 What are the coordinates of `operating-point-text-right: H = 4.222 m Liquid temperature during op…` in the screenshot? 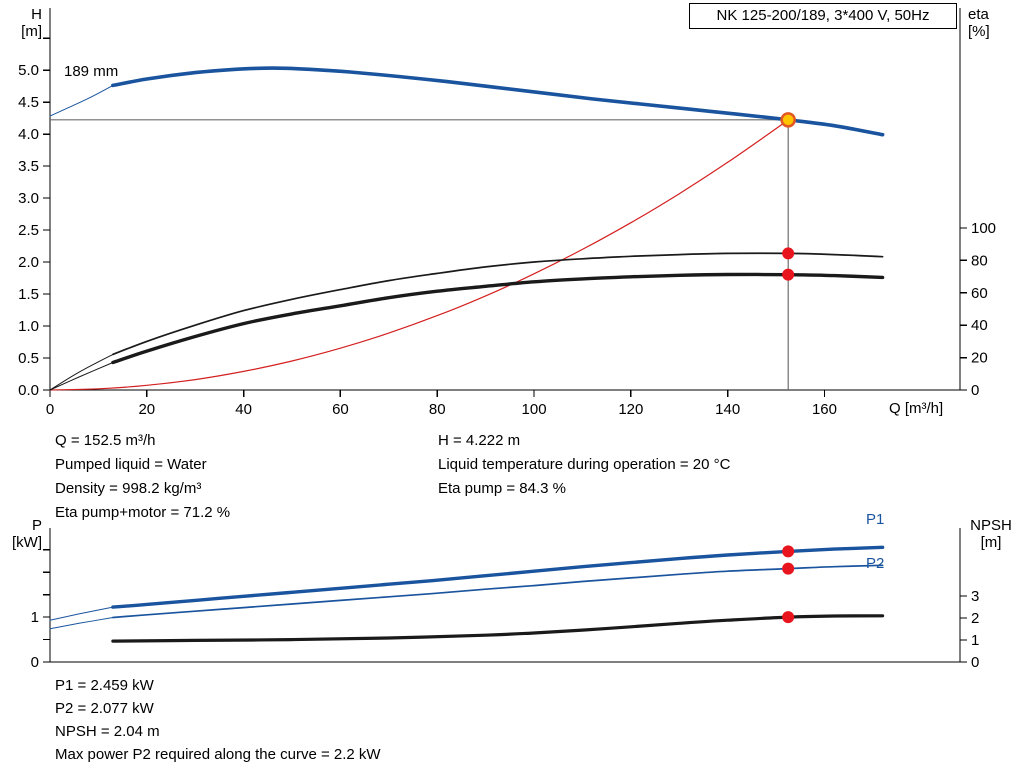 It's located at (584, 465).